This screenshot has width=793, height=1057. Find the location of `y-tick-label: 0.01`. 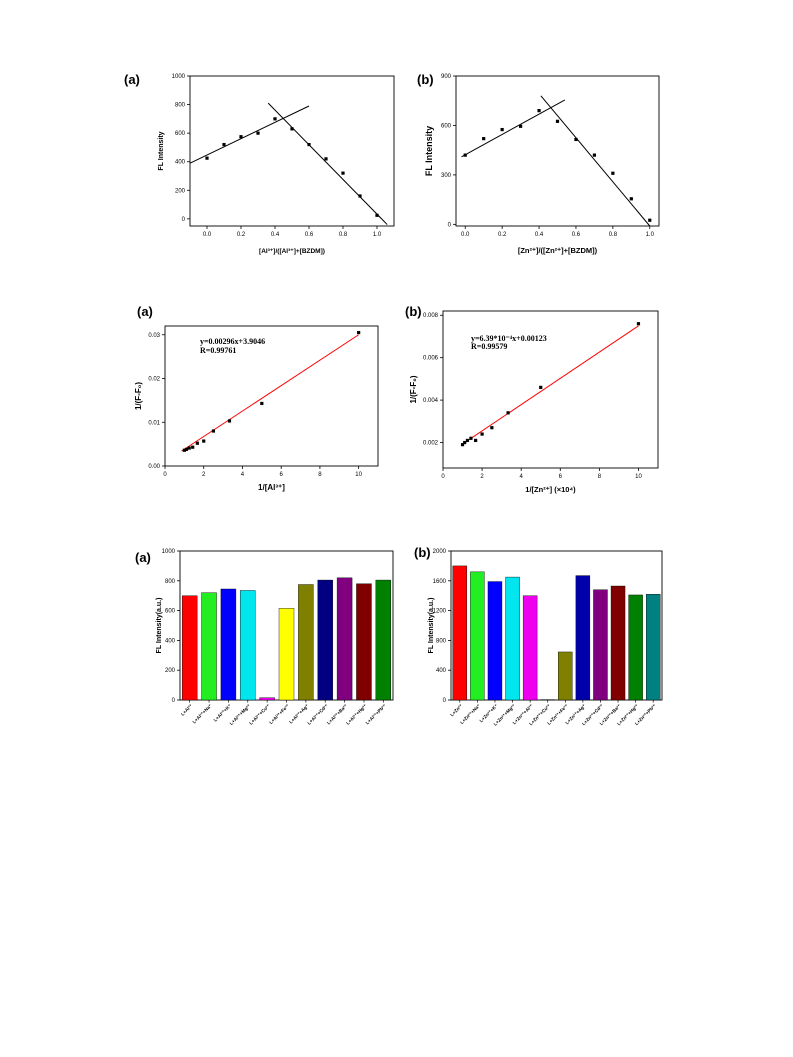

y-tick-label: 0.01 is located at coordinates (154, 423).